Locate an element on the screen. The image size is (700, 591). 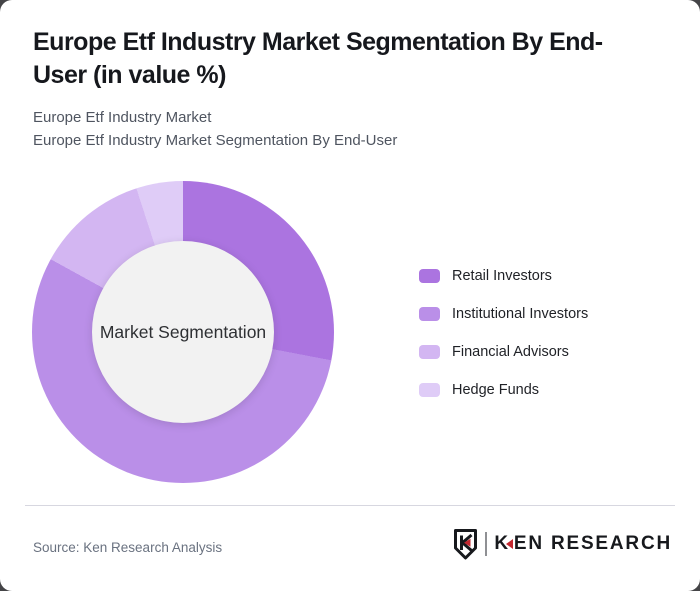
legend-item-financial-advisors: Financial Advisors is located at coordinates (503, 351).